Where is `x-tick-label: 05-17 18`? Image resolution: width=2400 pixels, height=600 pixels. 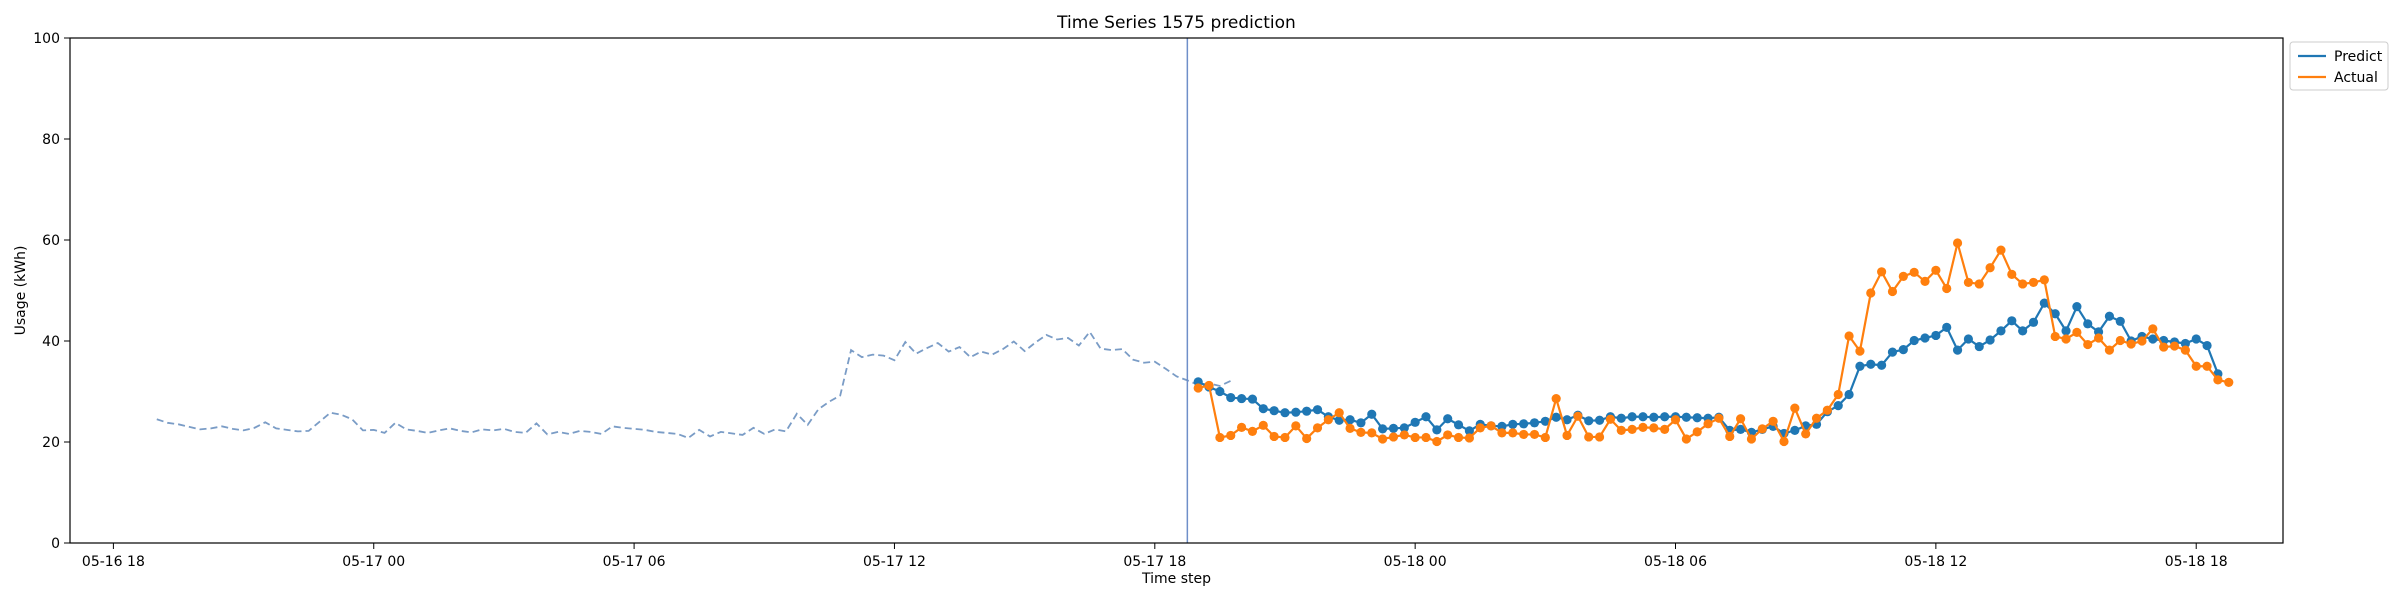
x-tick-label: 05-17 18 is located at coordinates (1154, 562).